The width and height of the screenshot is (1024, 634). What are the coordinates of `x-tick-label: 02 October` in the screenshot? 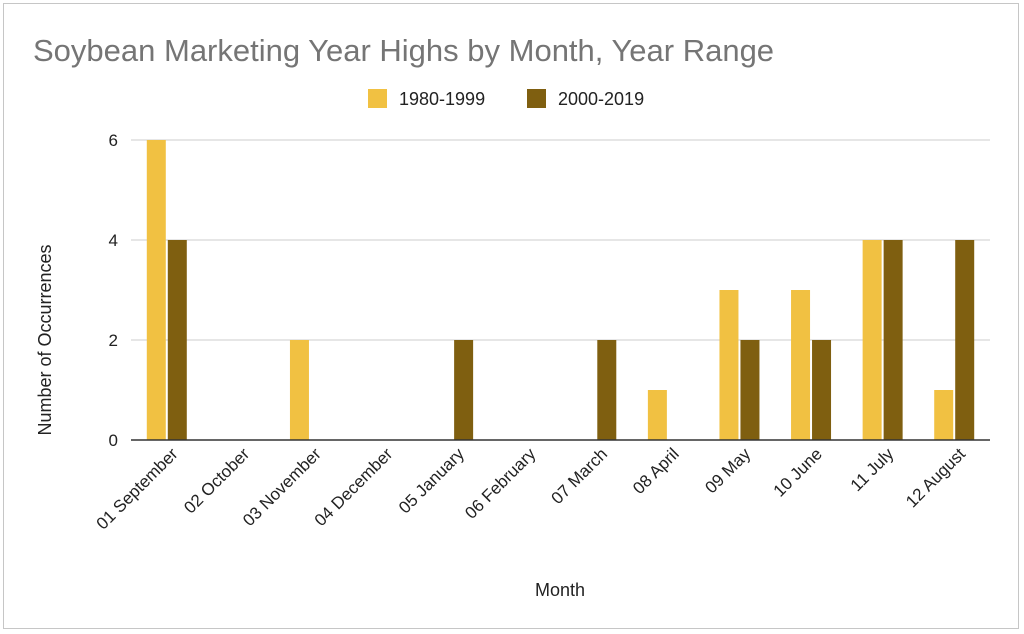 It's located at (216, 480).